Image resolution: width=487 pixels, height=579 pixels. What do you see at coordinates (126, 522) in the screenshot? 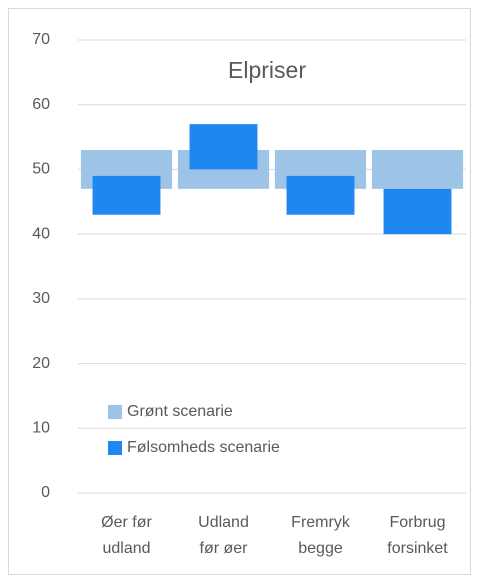
I see `x-tick-label: Øer før` at bounding box center [126, 522].